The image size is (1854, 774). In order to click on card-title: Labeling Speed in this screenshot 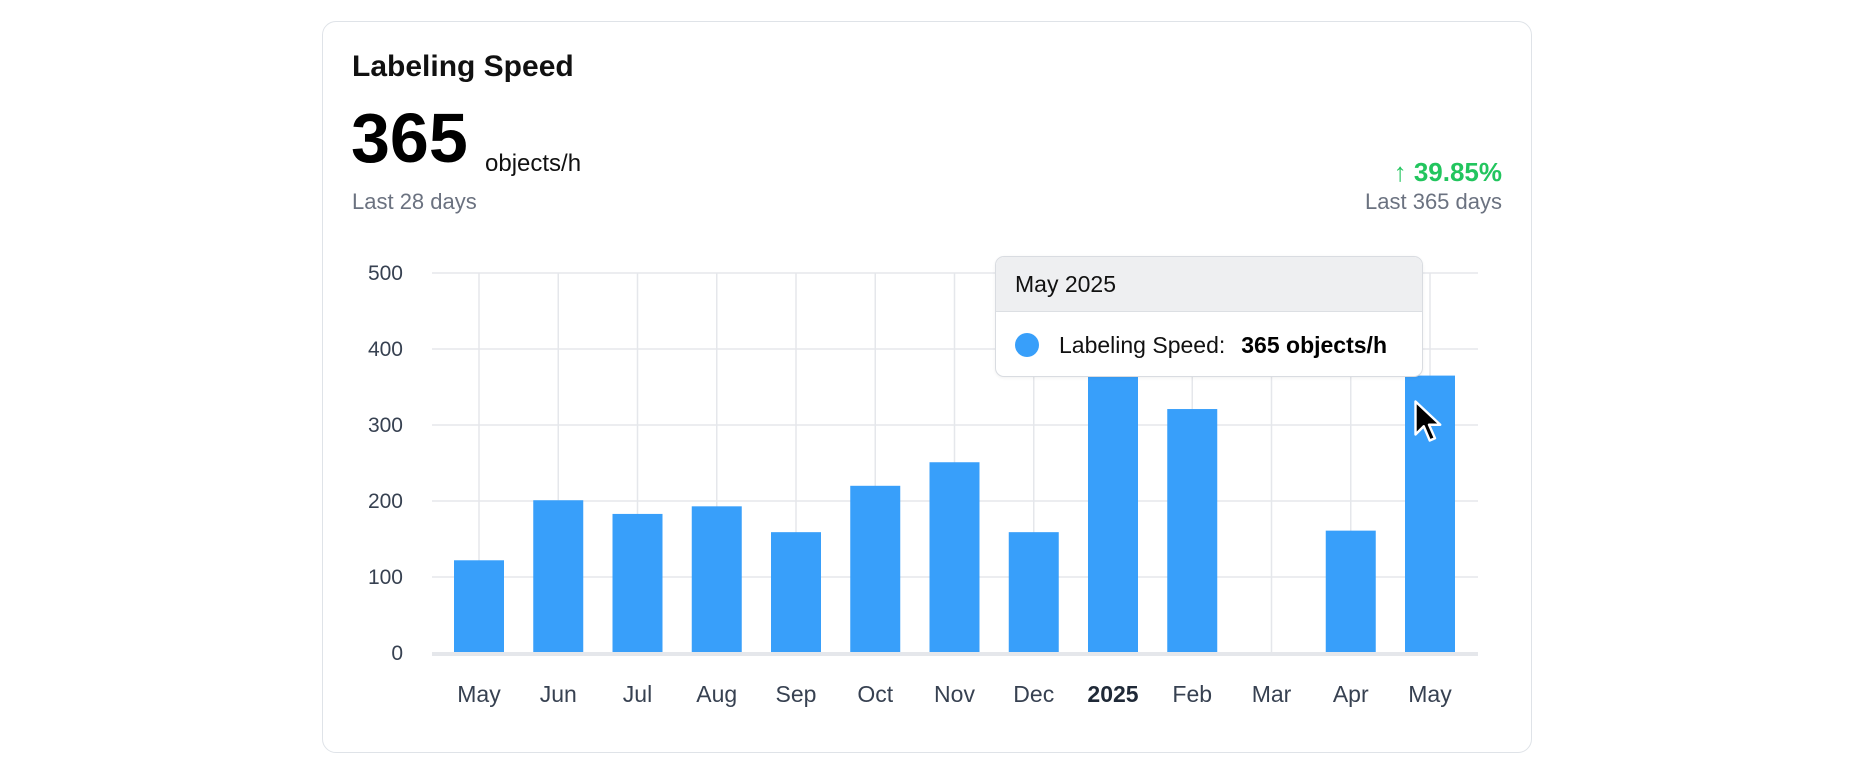, I will do `click(463, 66)`.